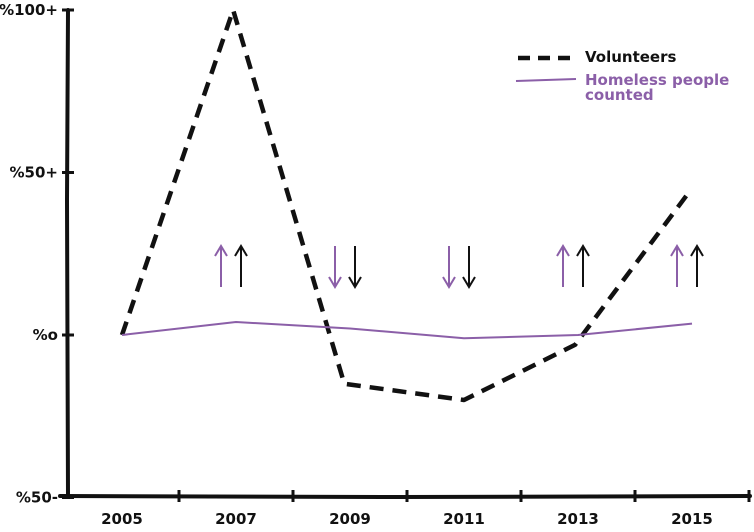 The image size is (754, 532). Describe the element at coordinates (426, 509) in the screenshot. I see `x-axis-ticks: 2005 2007 2009 2011 2013 2015` at that location.